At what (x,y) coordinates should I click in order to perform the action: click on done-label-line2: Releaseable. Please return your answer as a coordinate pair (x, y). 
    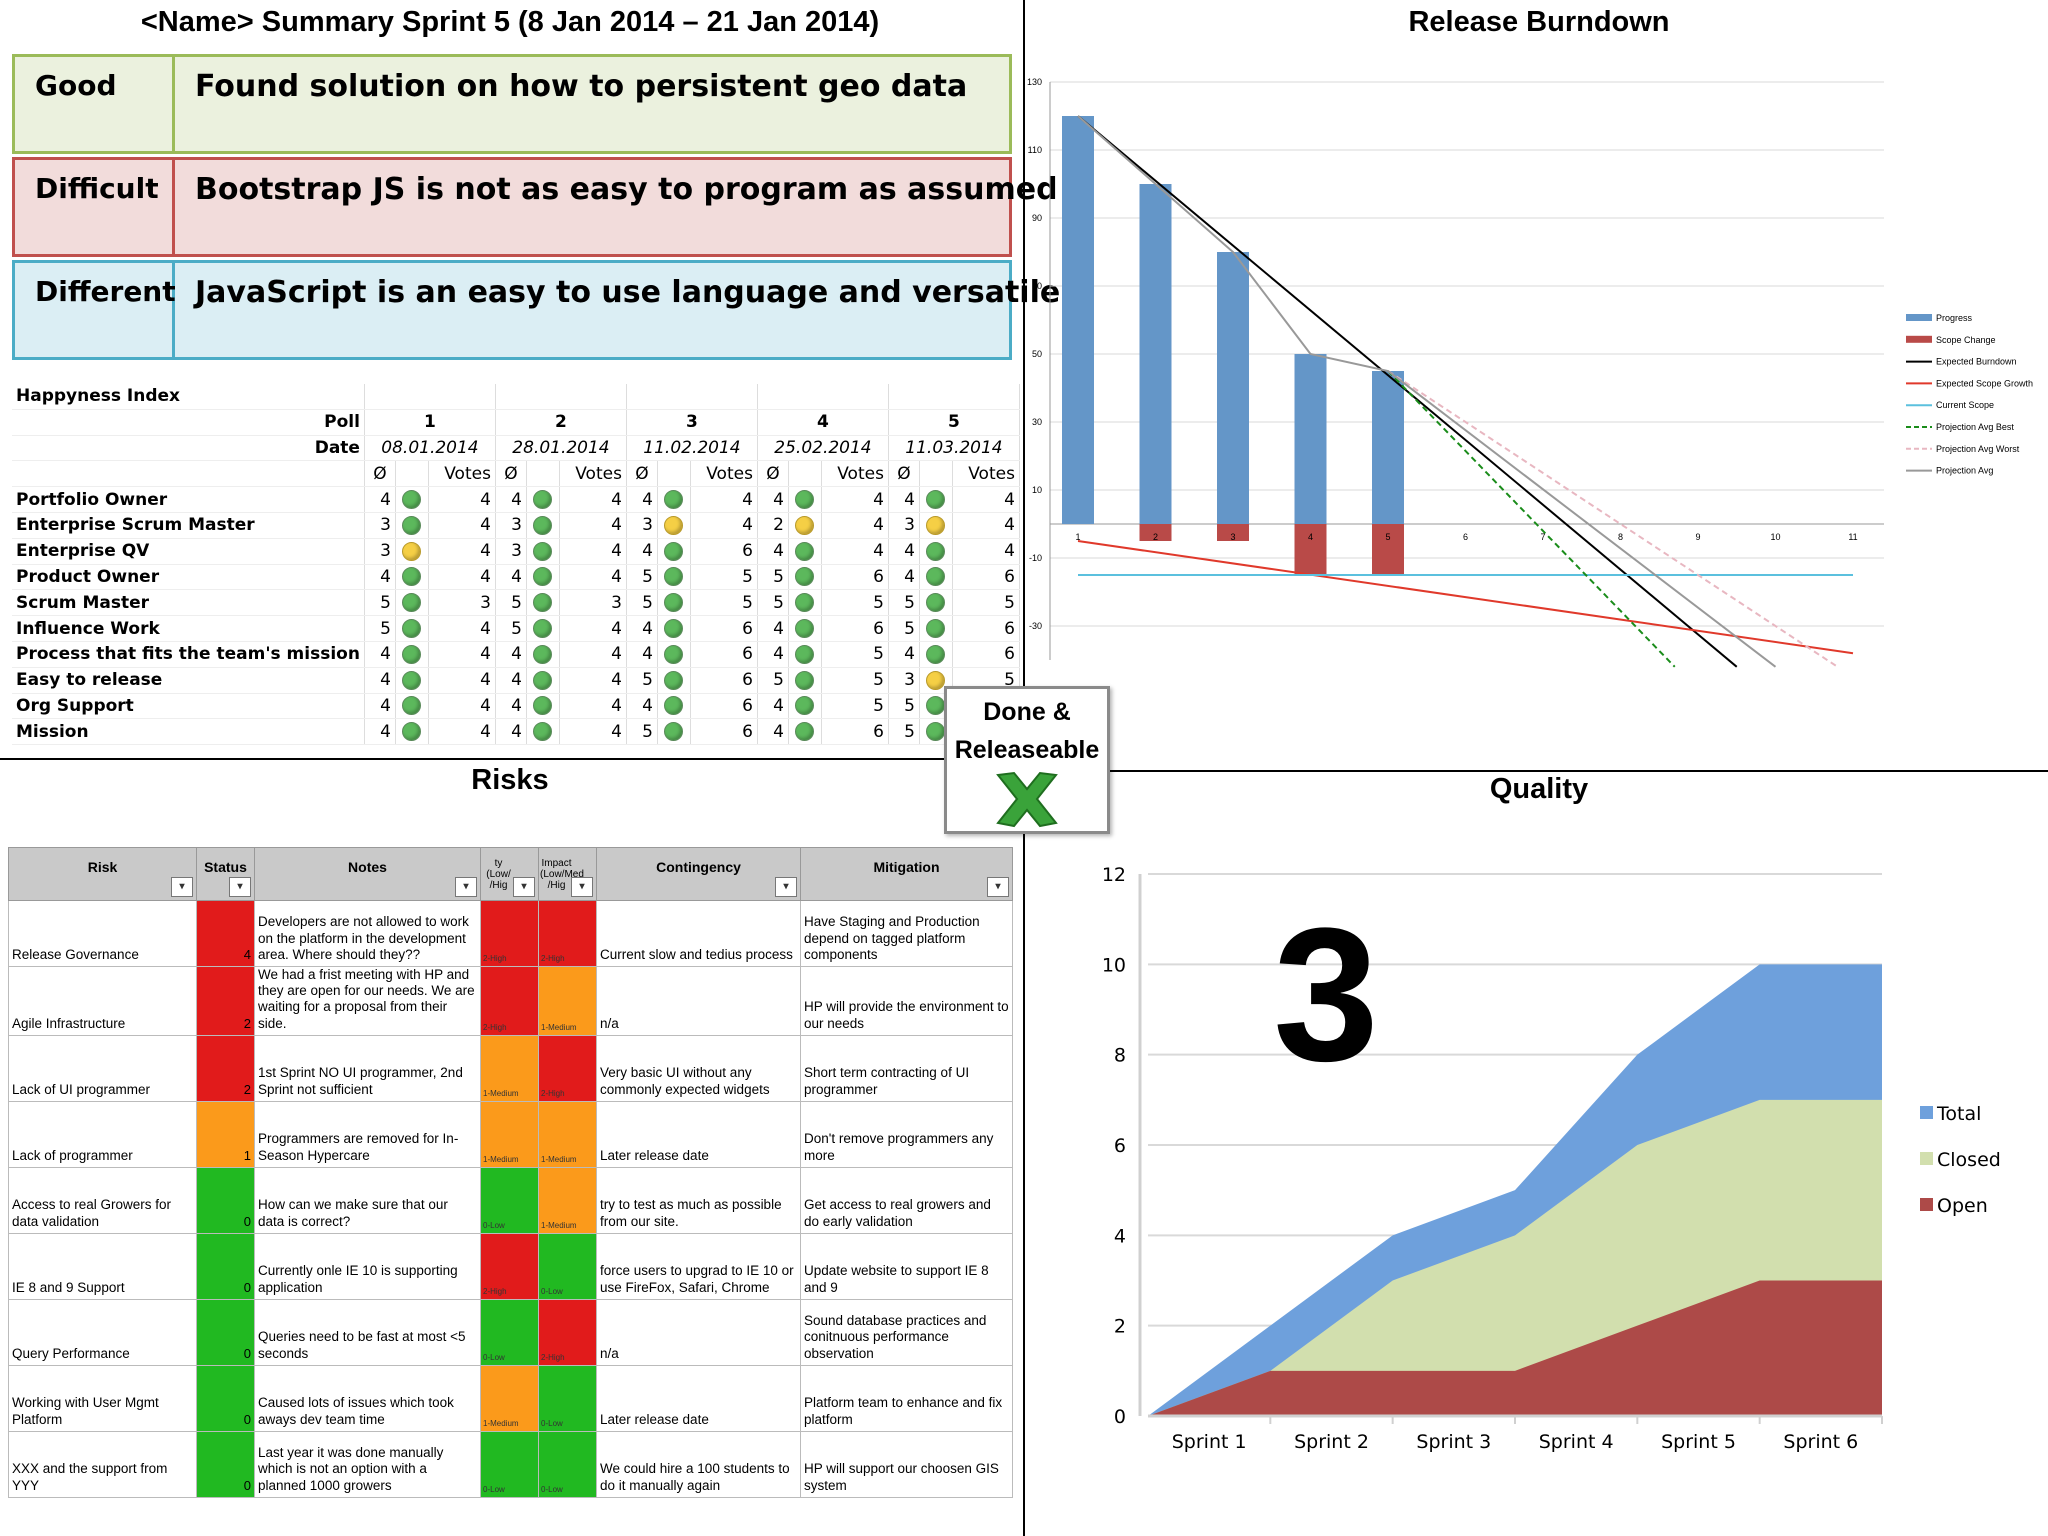
    Looking at the image, I should click on (1027, 750).